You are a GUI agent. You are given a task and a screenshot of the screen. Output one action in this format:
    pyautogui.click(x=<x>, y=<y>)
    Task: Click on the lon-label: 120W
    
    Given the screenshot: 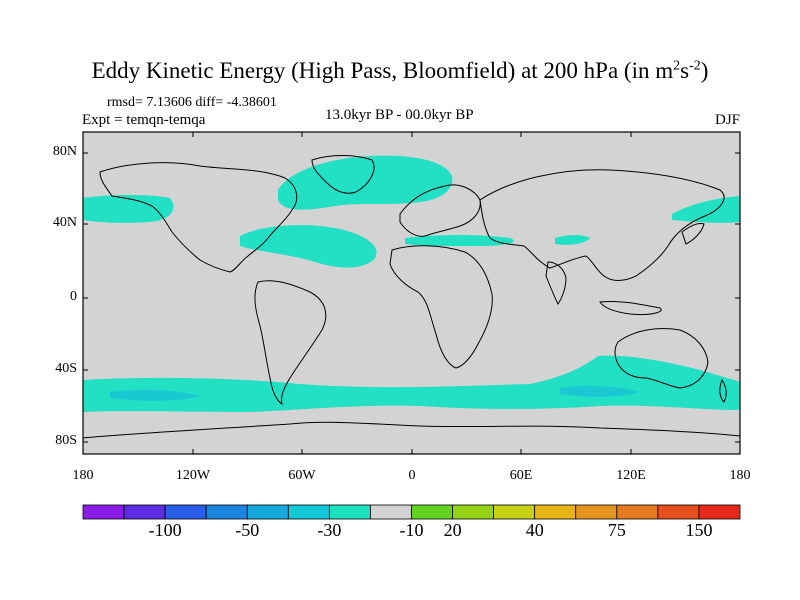 What is the action you would take?
    pyautogui.click(x=193, y=475)
    